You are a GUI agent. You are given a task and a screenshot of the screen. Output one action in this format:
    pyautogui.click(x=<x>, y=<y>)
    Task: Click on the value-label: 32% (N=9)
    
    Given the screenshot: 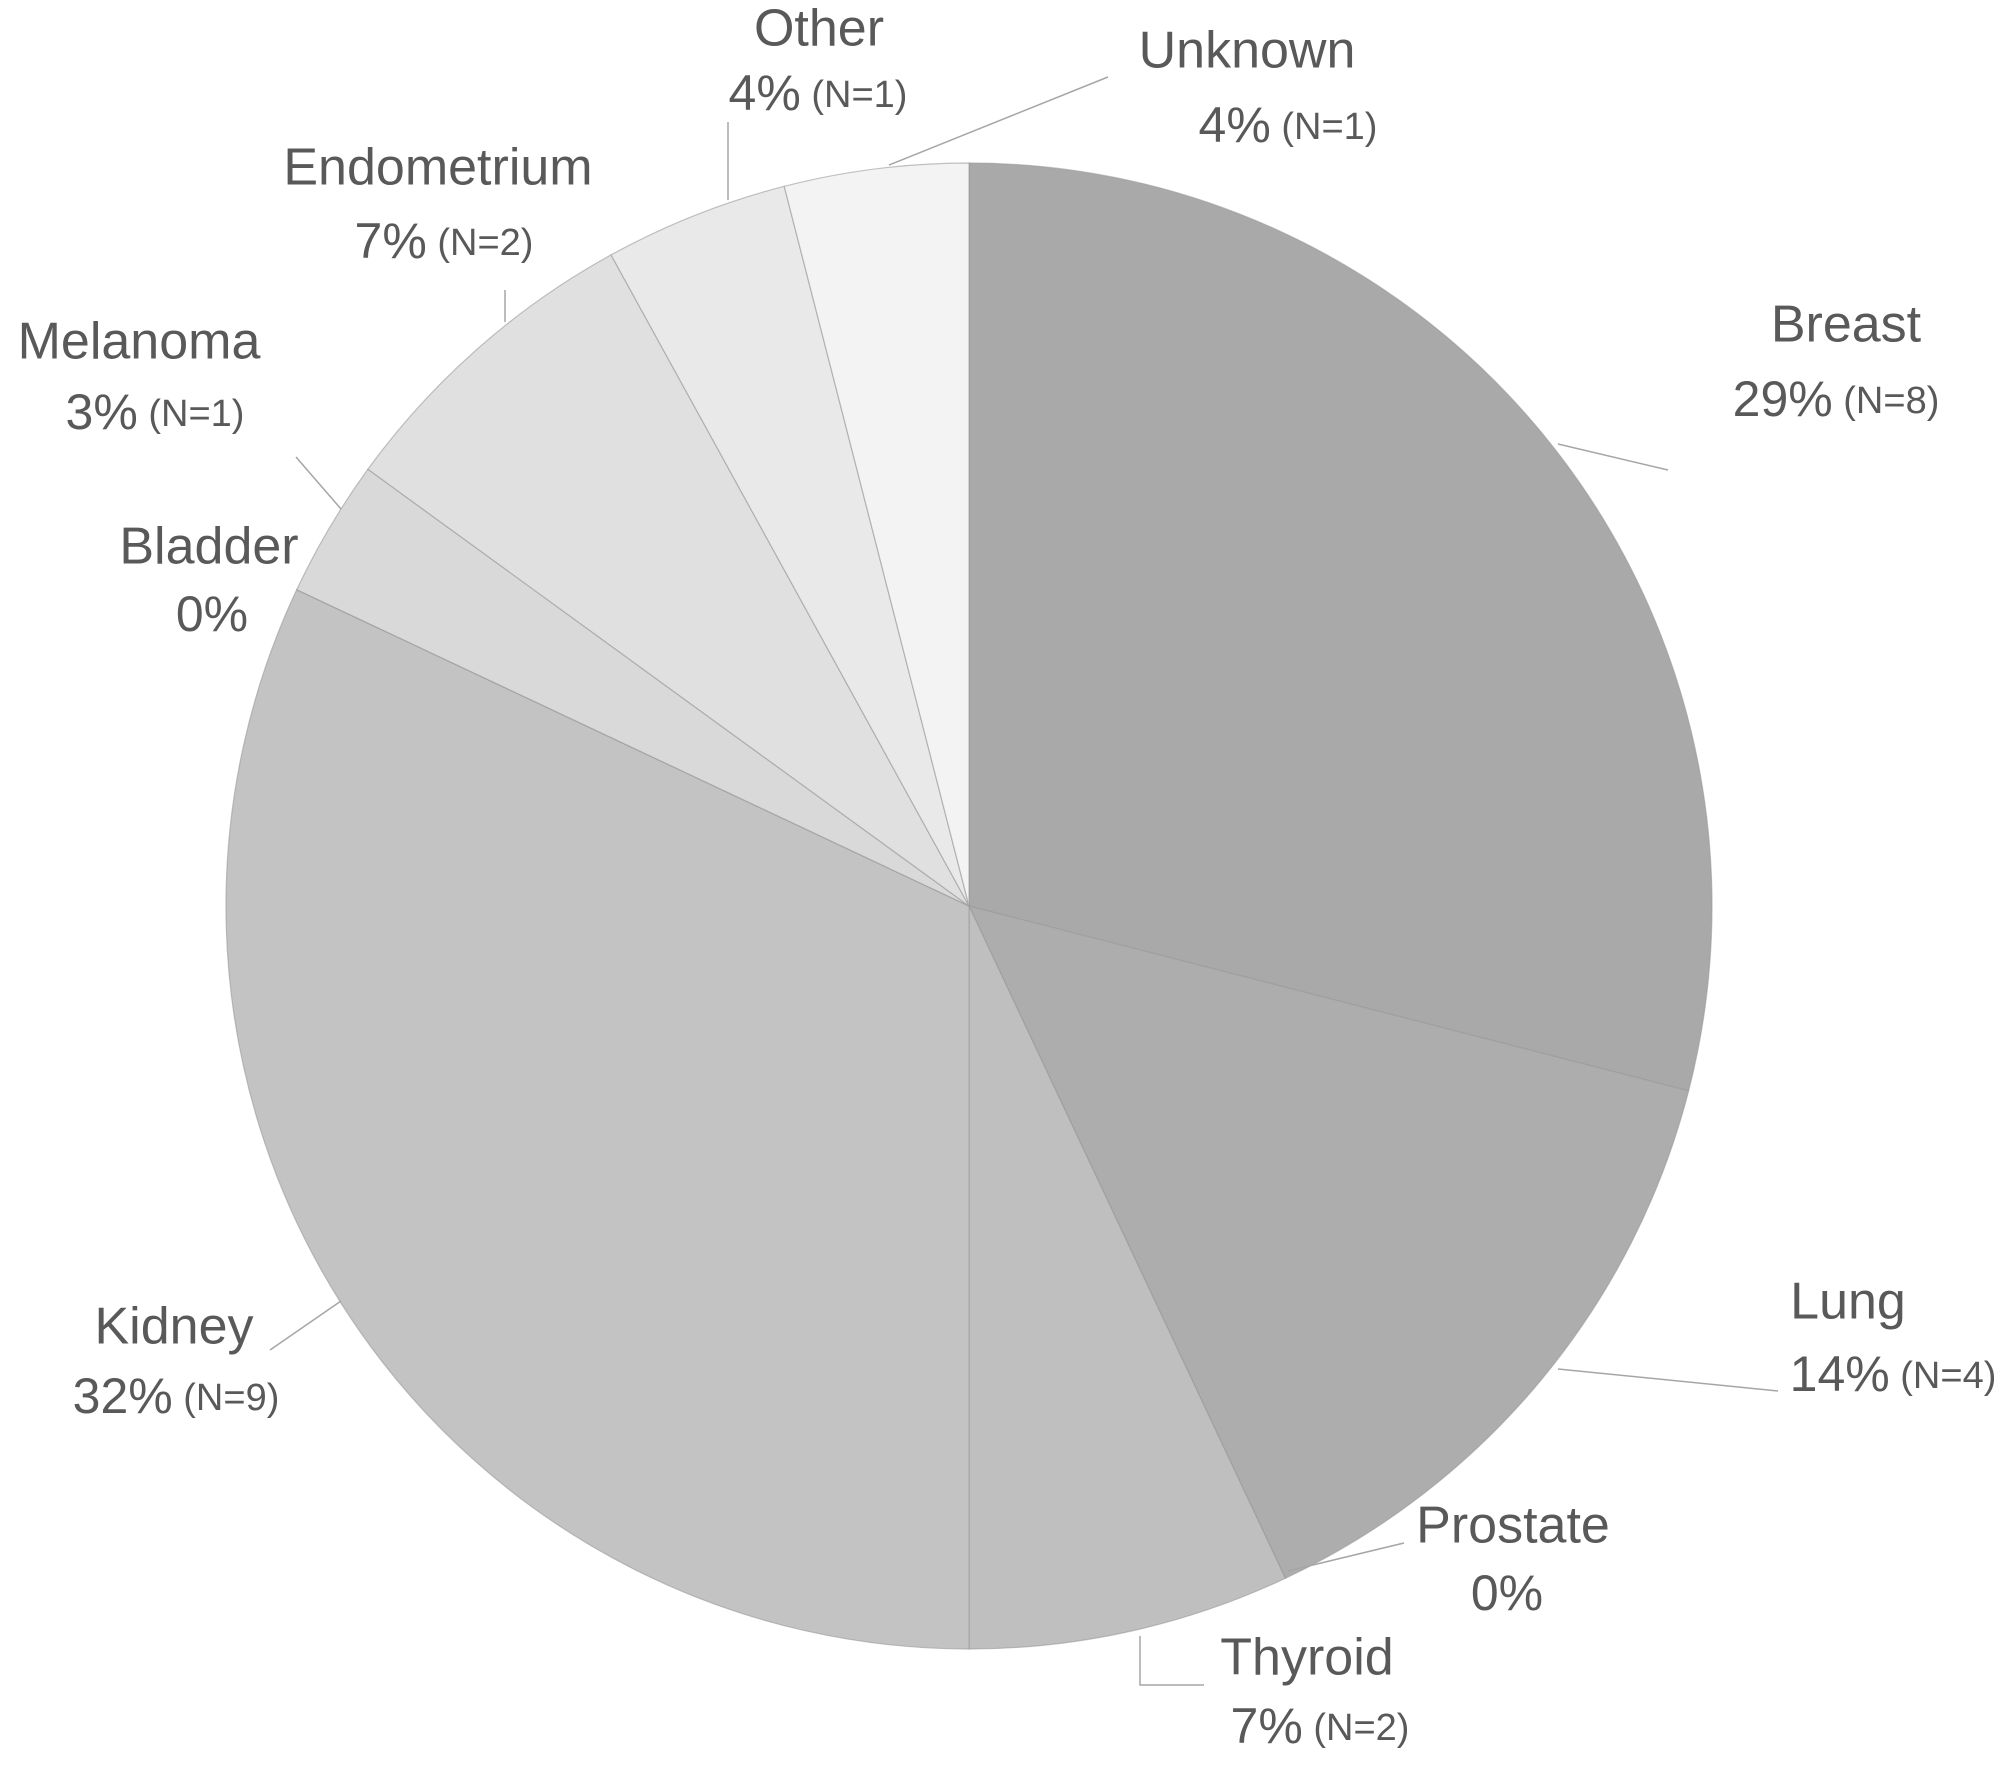 What is the action you would take?
    pyautogui.click(x=176, y=1396)
    